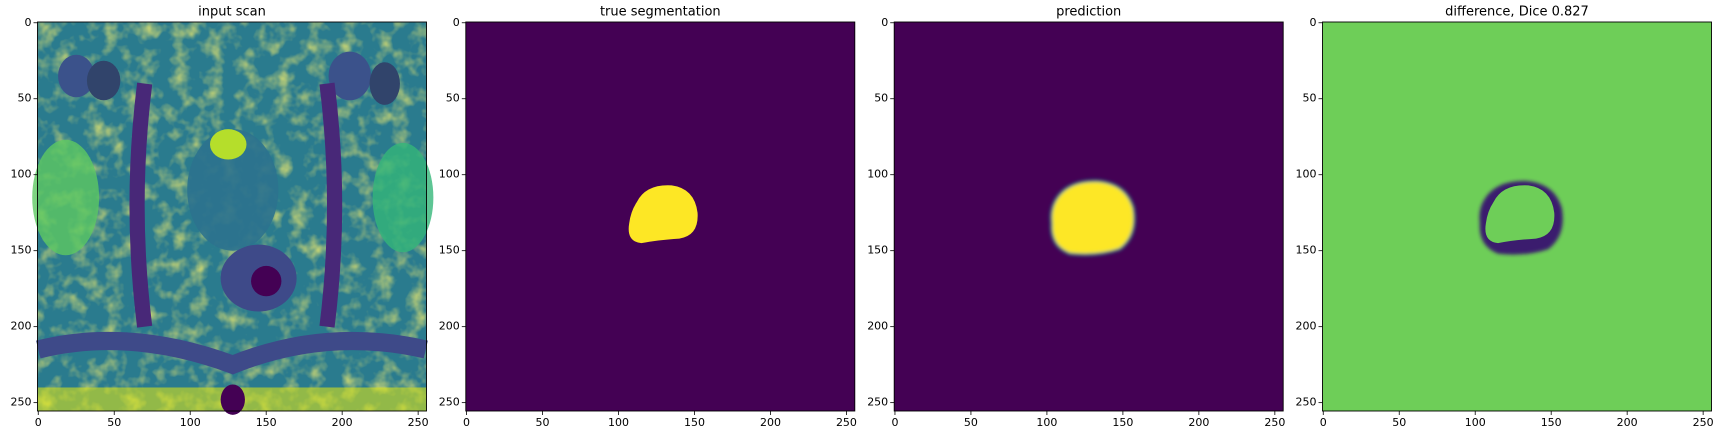 The width and height of the screenshot is (1728, 432). Describe the element at coordinates (1517, 12) in the screenshot. I see `panel-title: difference, Dice 0.827` at that location.